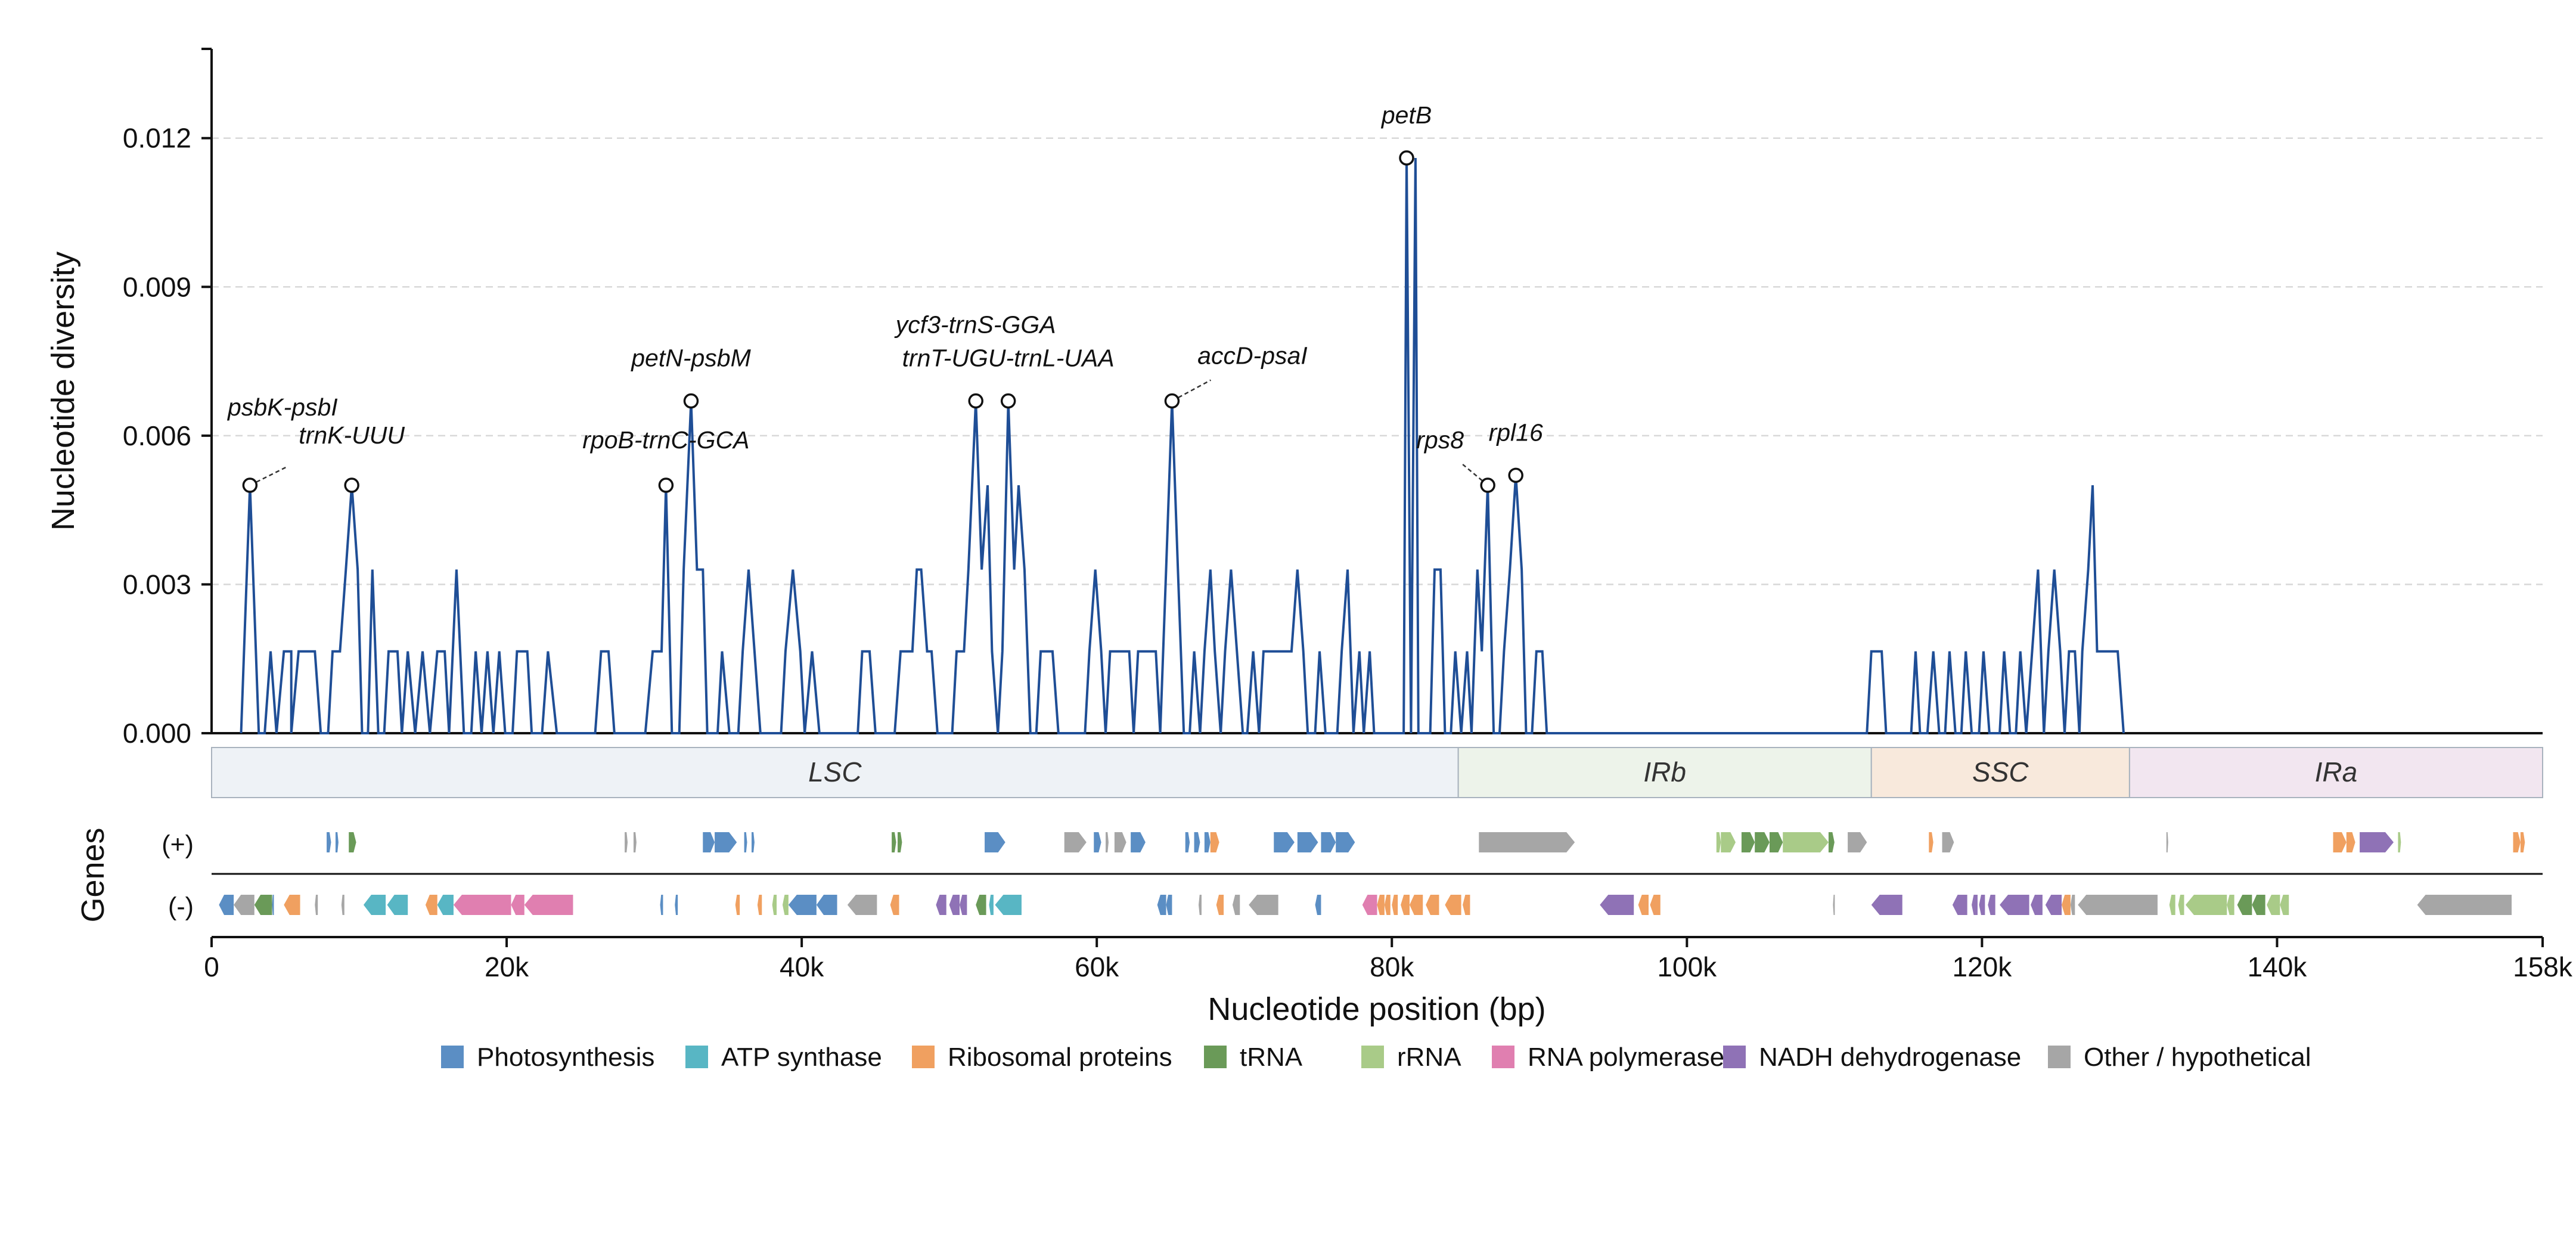 This screenshot has width=2576, height=1253. What do you see at coordinates (691, 358) in the screenshot?
I see `peak-label: petN-psbM` at bounding box center [691, 358].